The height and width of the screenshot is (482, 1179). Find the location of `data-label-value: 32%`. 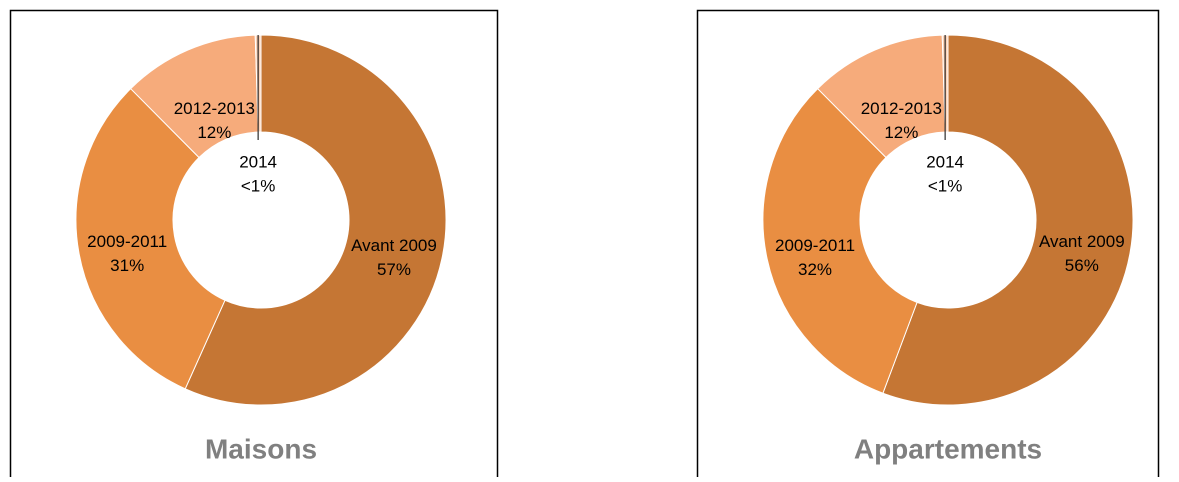

data-label-value: 32% is located at coordinates (815, 269).